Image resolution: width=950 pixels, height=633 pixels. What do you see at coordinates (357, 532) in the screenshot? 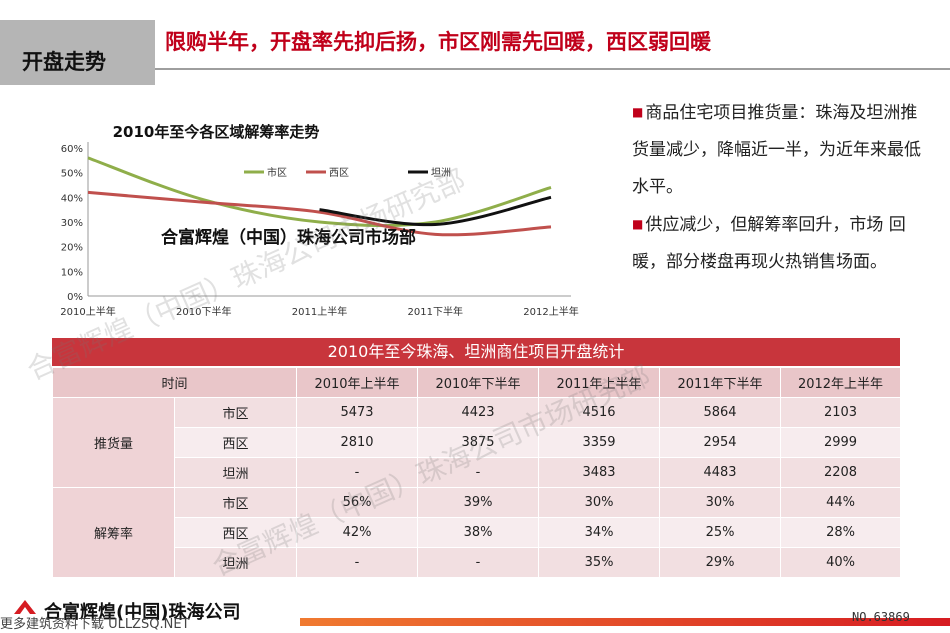
I see `value-cell: 42%` at bounding box center [357, 532].